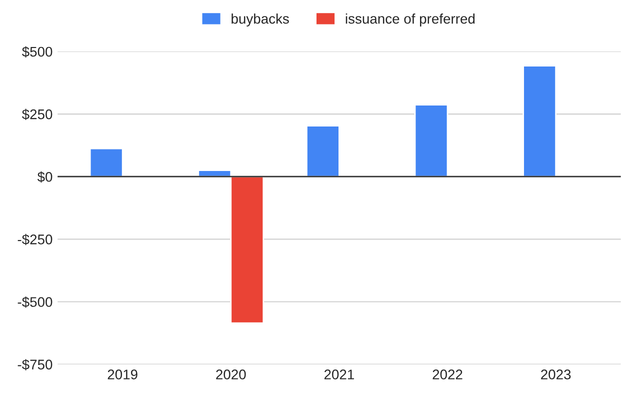 The width and height of the screenshot is (640, 396). Describe the element at coordinates (35, 364) in the screenshot. I see `y-tick-label: -$750` at that location.